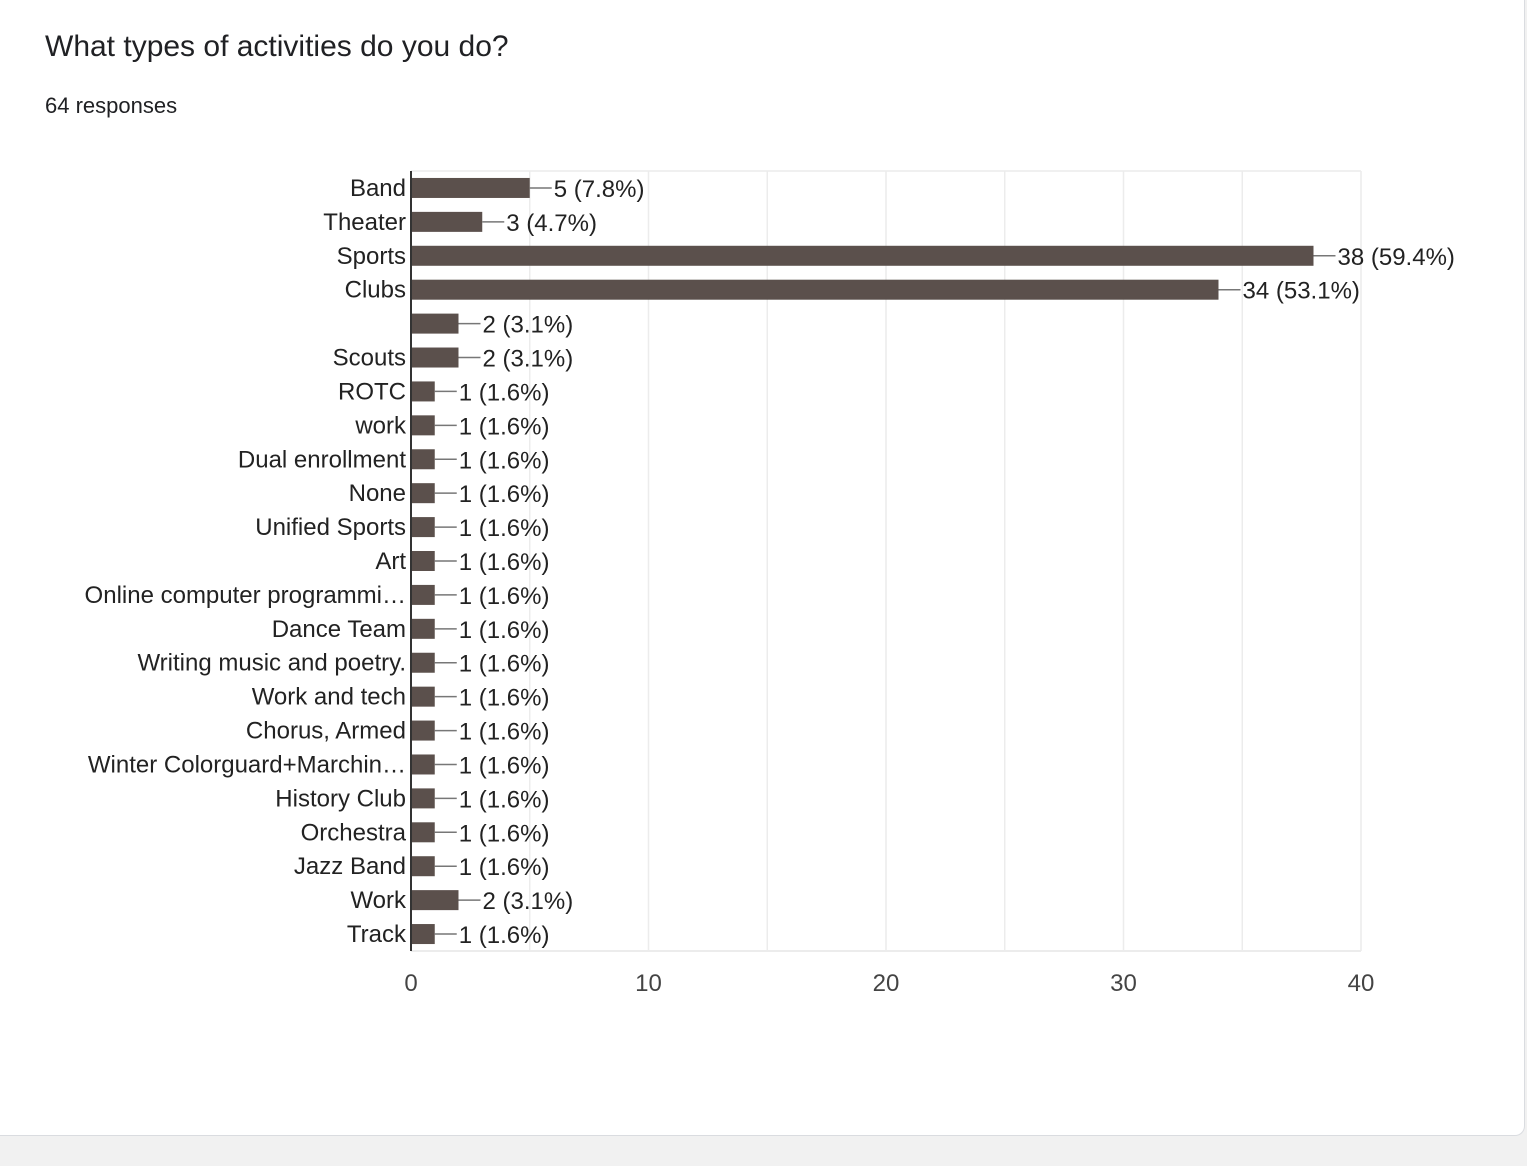 This screenshot has width=1527, height=1166. What do you see at coordinates (377, 934) in the screenshot?
I see `category-label: Track` at bounding box center [377, 934].